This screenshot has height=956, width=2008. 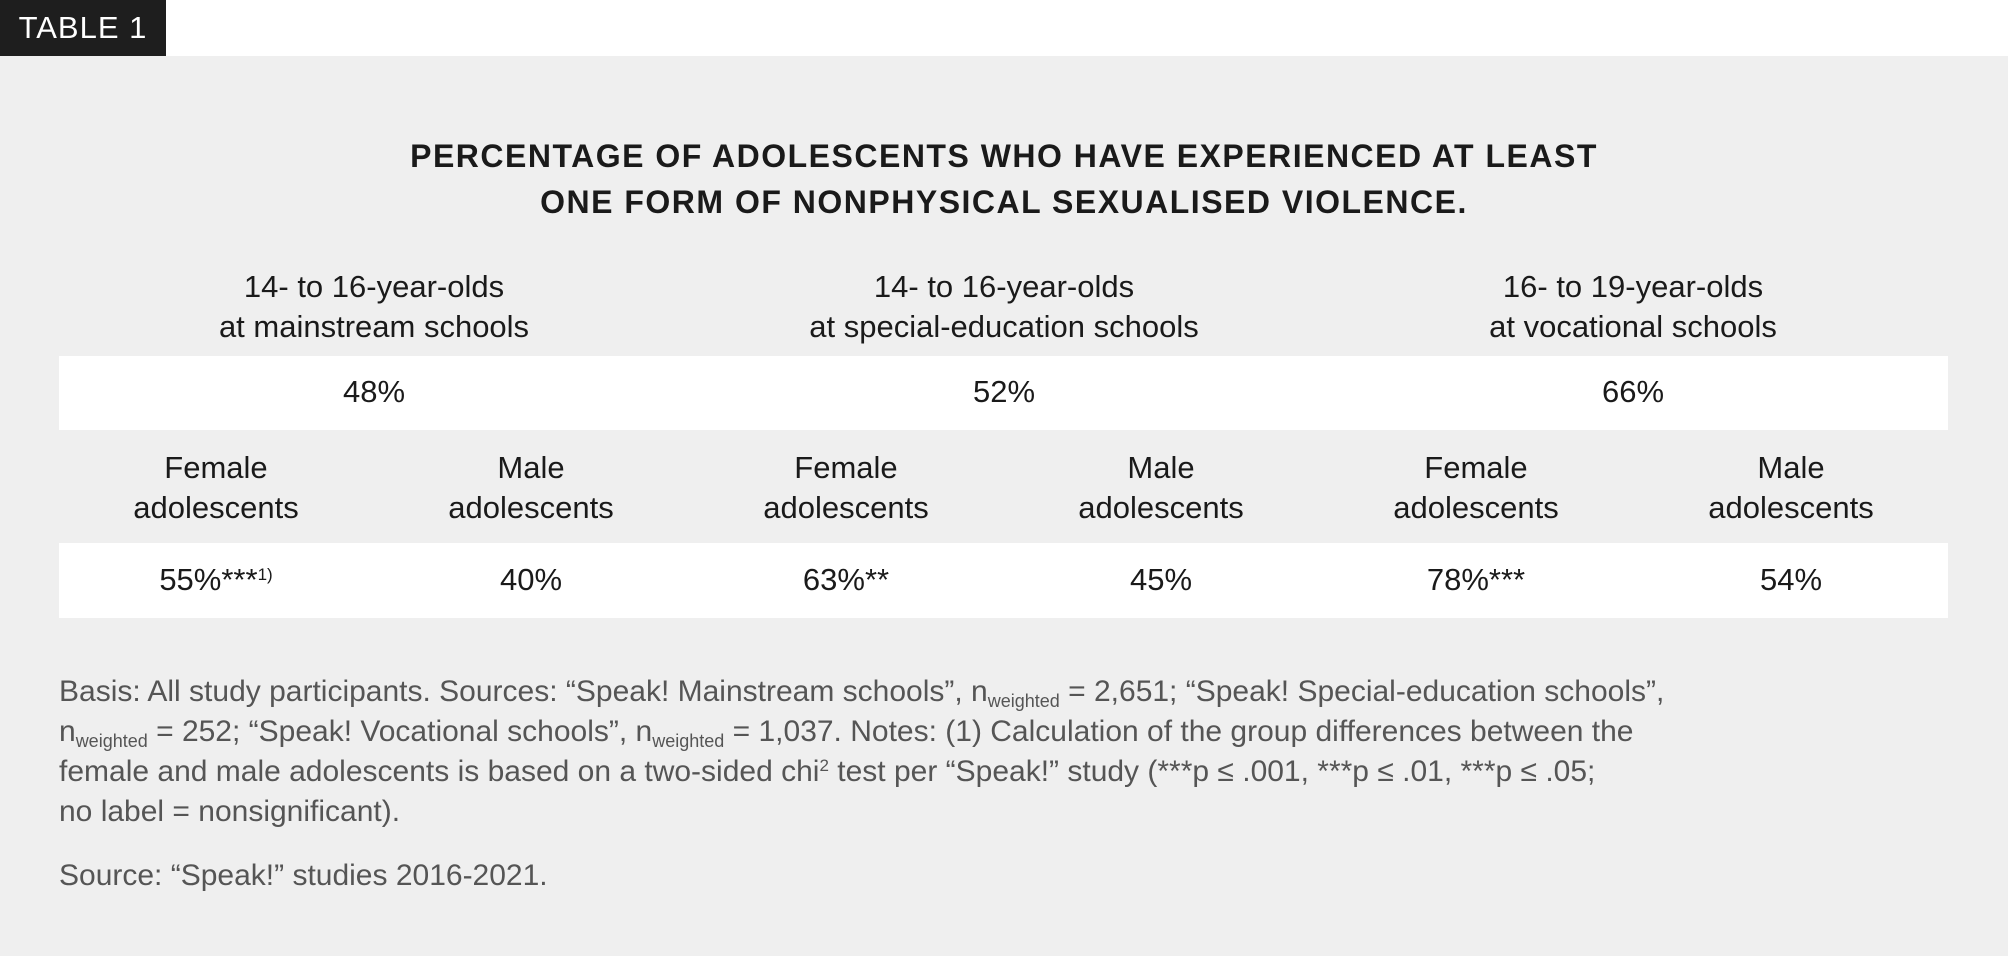 I want to click on value-cell: 55%***1), so click(x=215, y=580).